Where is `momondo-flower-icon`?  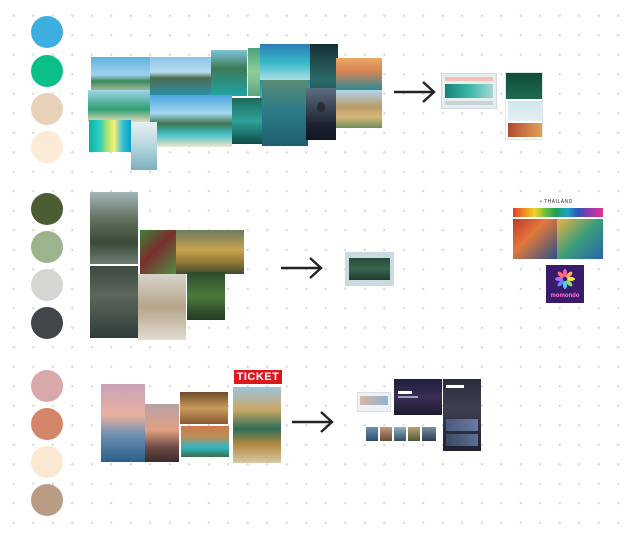
momondo-flower-icon is located at coordinates (565, 279).